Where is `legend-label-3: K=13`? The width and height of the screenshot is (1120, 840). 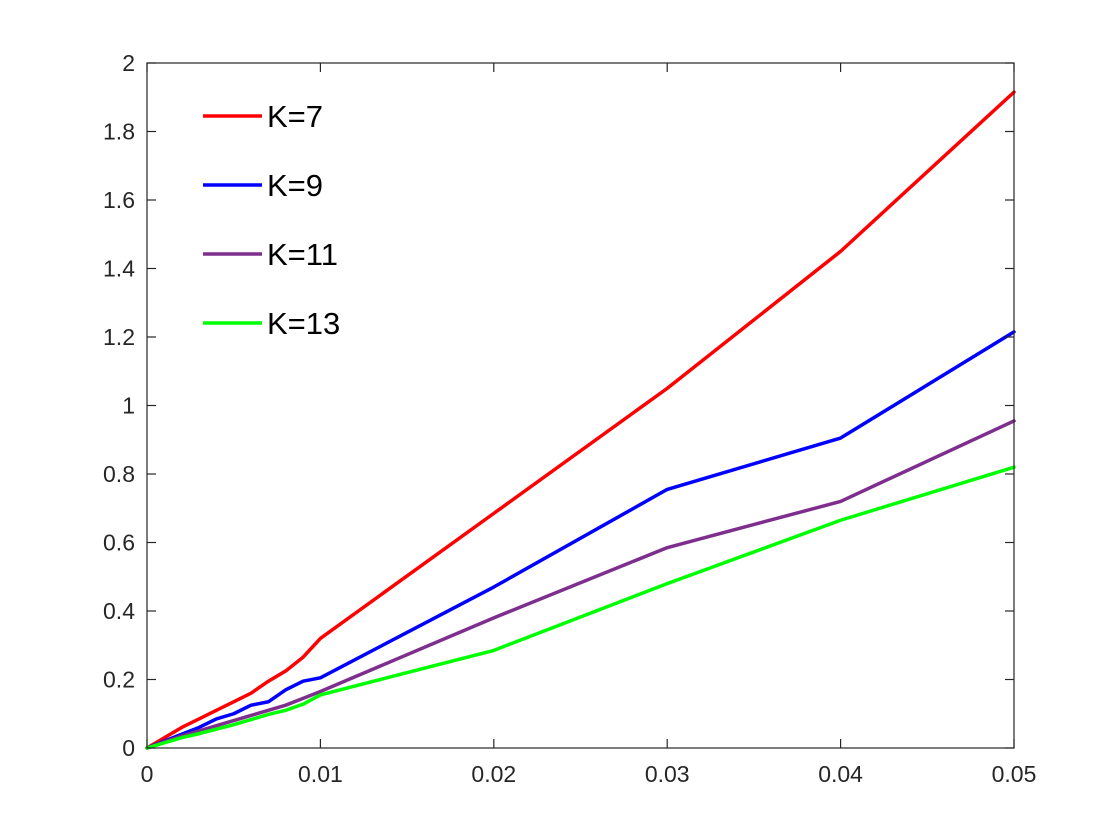
legend-label-3: K=13 is located at coordinates (303, 323).